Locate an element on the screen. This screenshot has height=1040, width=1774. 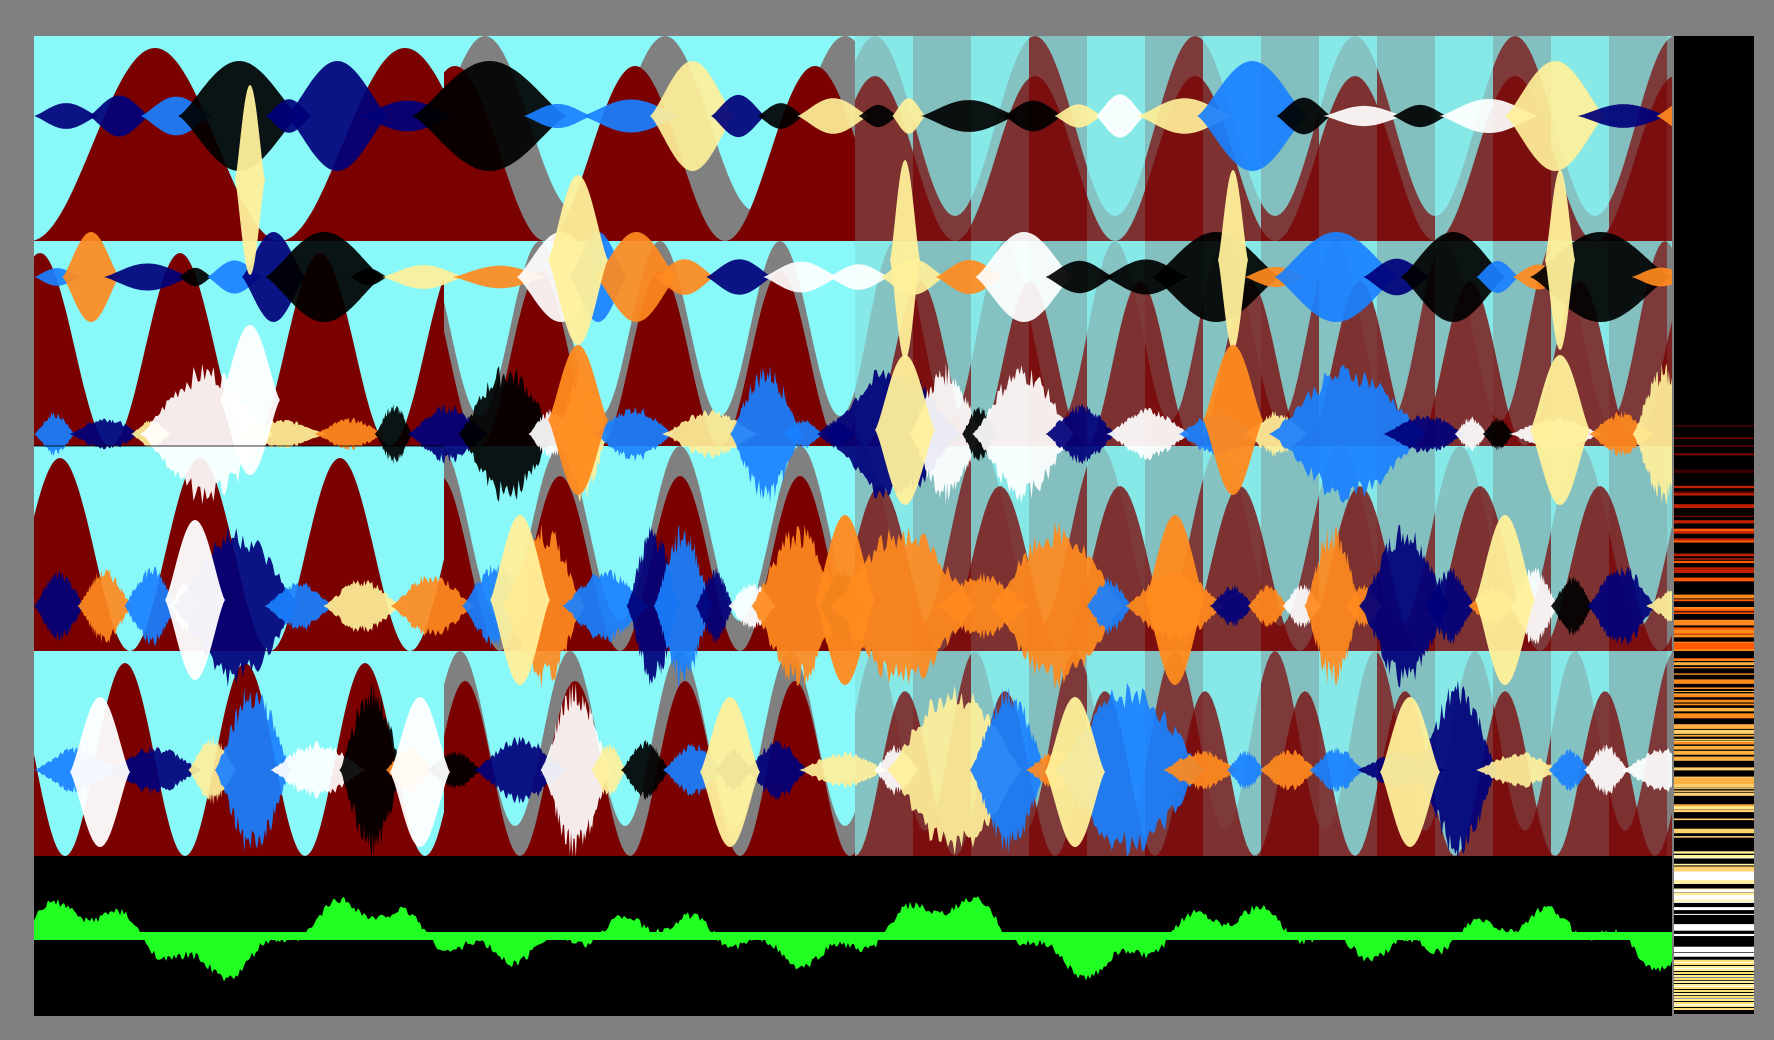
hill-mid is located at coordinates (649, 153).